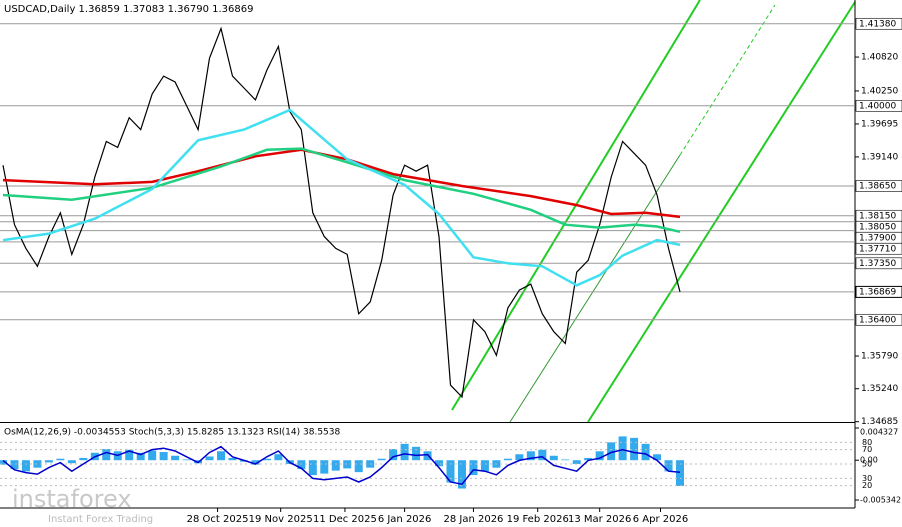 The image size is (902, 527). Describe the element at coordinates (879, 357) in the screenshot. I see `y-tick-label: 1.35790` at that location.